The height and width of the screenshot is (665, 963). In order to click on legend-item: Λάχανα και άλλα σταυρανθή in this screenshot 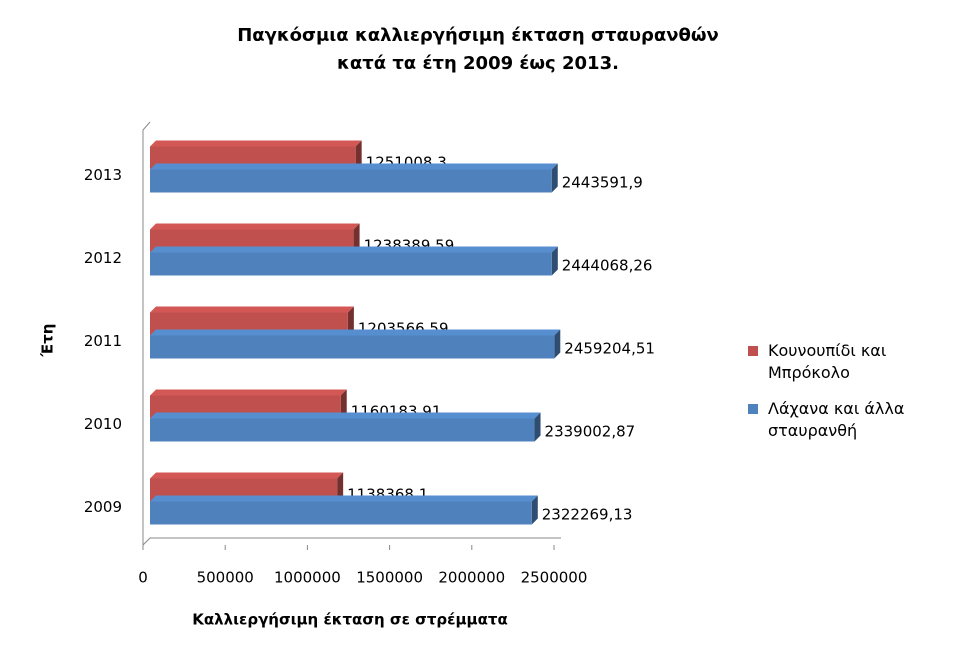, I will do `click(848, 420)`.